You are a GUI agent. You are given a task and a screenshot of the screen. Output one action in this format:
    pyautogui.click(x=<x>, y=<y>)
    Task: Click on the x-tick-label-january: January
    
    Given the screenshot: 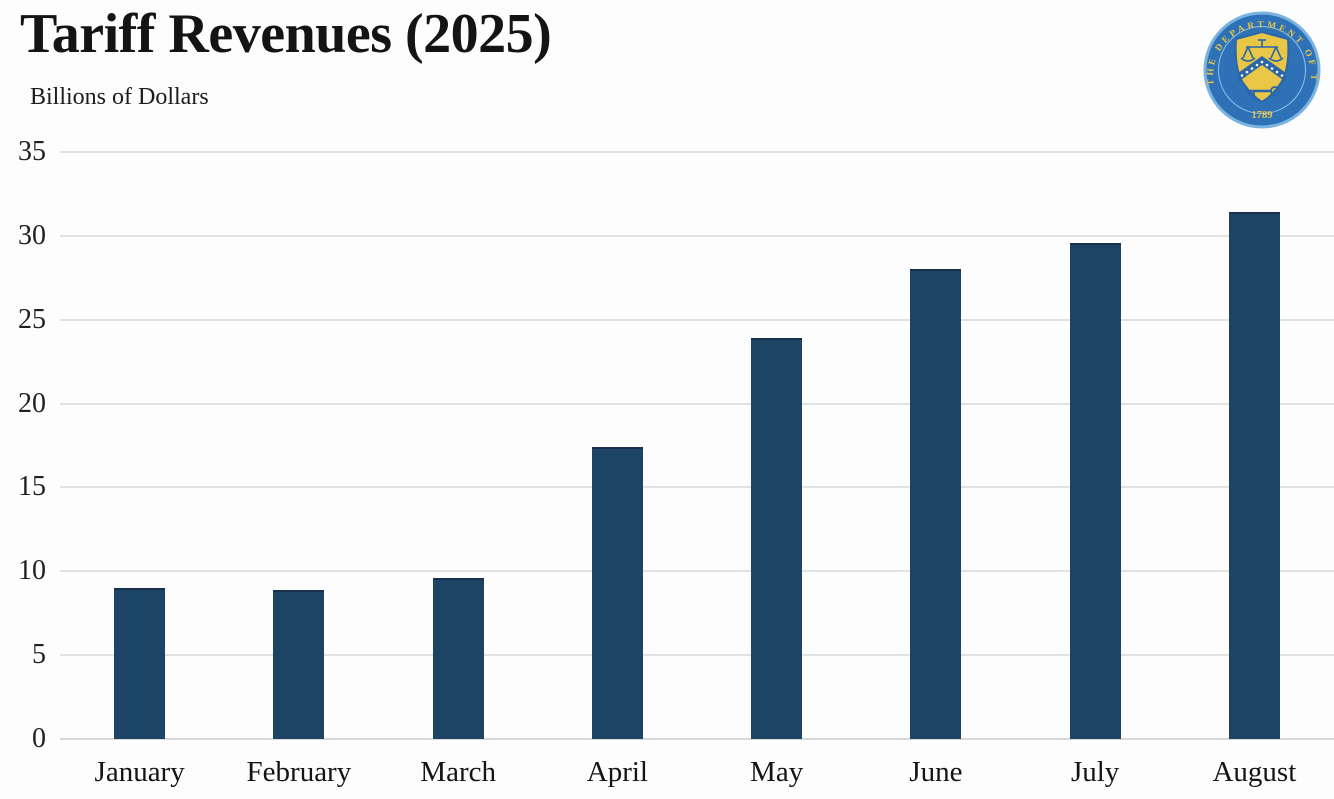 What is the action you would take?
    pyautogui.click(x=139, y=772)
    